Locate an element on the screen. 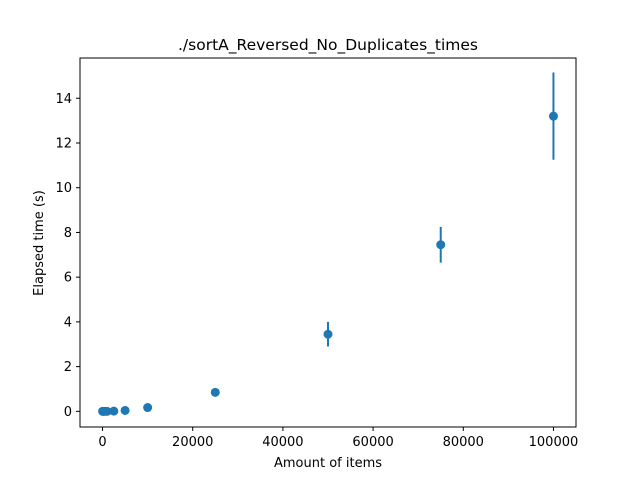 This screenshot has height=480, width=640. y-axis-label: Elapsed time (s) is located at coordinates (39, 243).